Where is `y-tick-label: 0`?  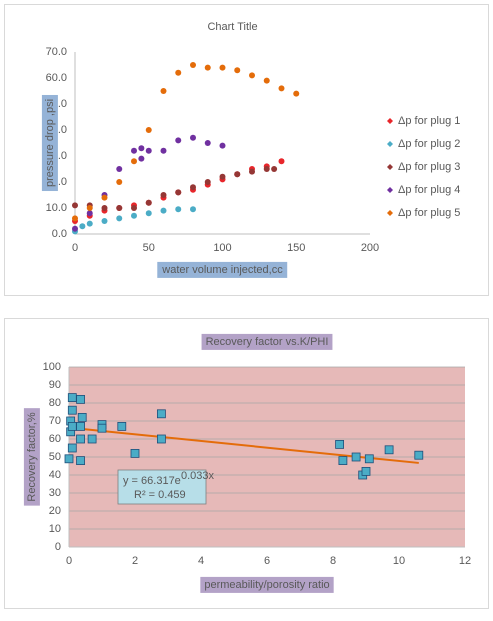 y-tick-label: 0 is located at coordinates (58, 547).